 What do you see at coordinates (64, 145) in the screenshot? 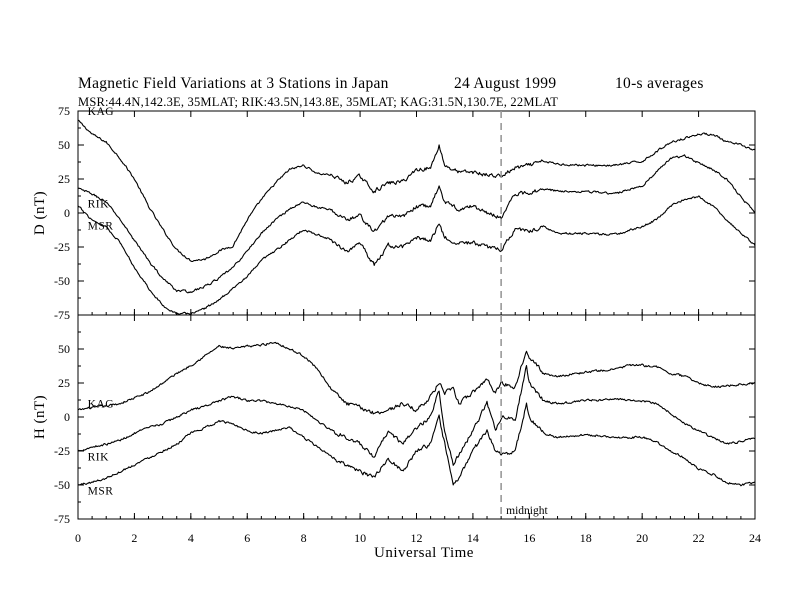
I see `panel-d-ytick-label: 50` at bounding box center [64, 145].